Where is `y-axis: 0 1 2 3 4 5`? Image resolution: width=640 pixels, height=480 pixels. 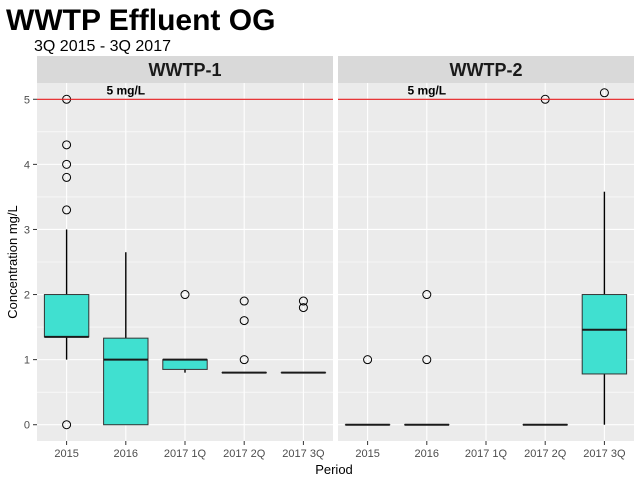
y-axis: 0 1 2 3 4 5 is located at coordinates (30, 263).